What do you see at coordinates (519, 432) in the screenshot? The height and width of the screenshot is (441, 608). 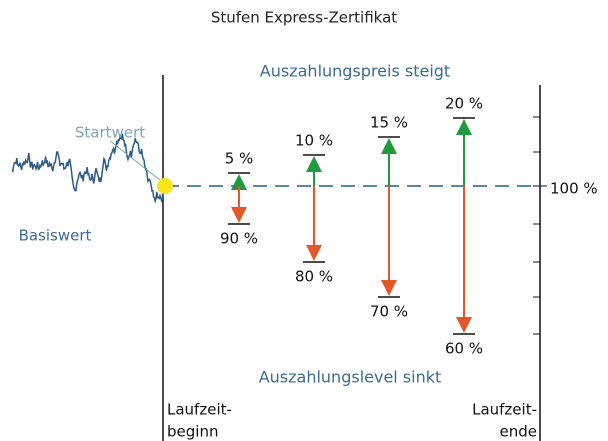 I see `end-period: ende` at bounding box center [519, 432].